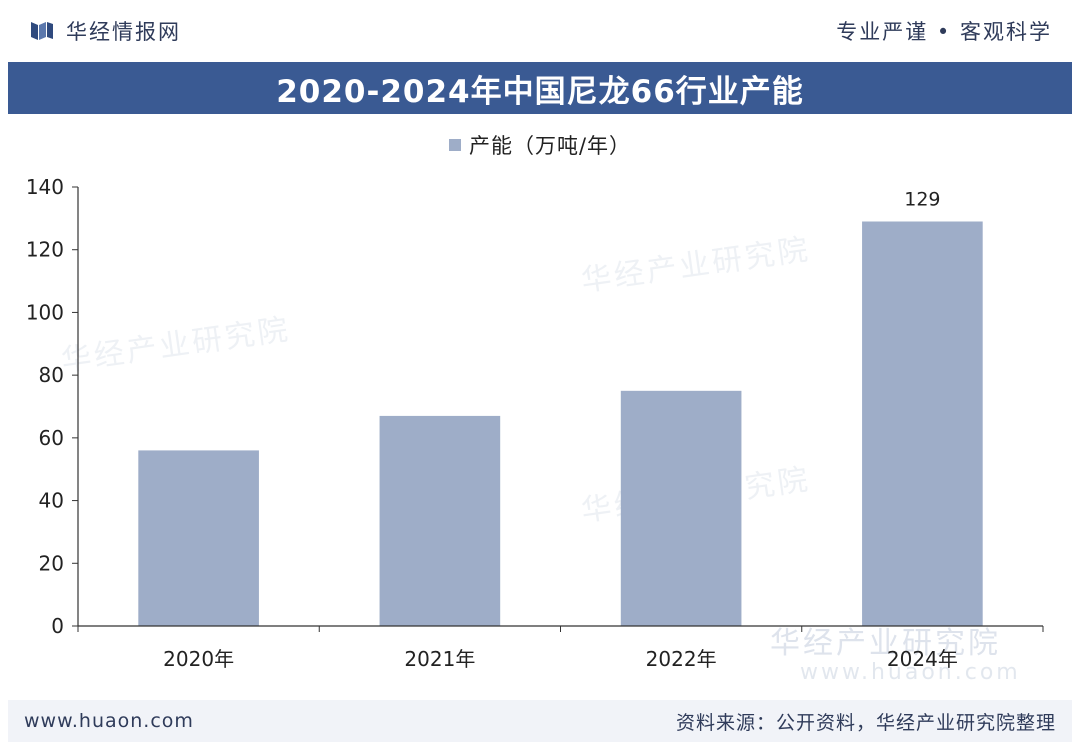  Describe the element at coordinates (42, 31) in the screenshot. I see `brand-logo-icon` at that location.